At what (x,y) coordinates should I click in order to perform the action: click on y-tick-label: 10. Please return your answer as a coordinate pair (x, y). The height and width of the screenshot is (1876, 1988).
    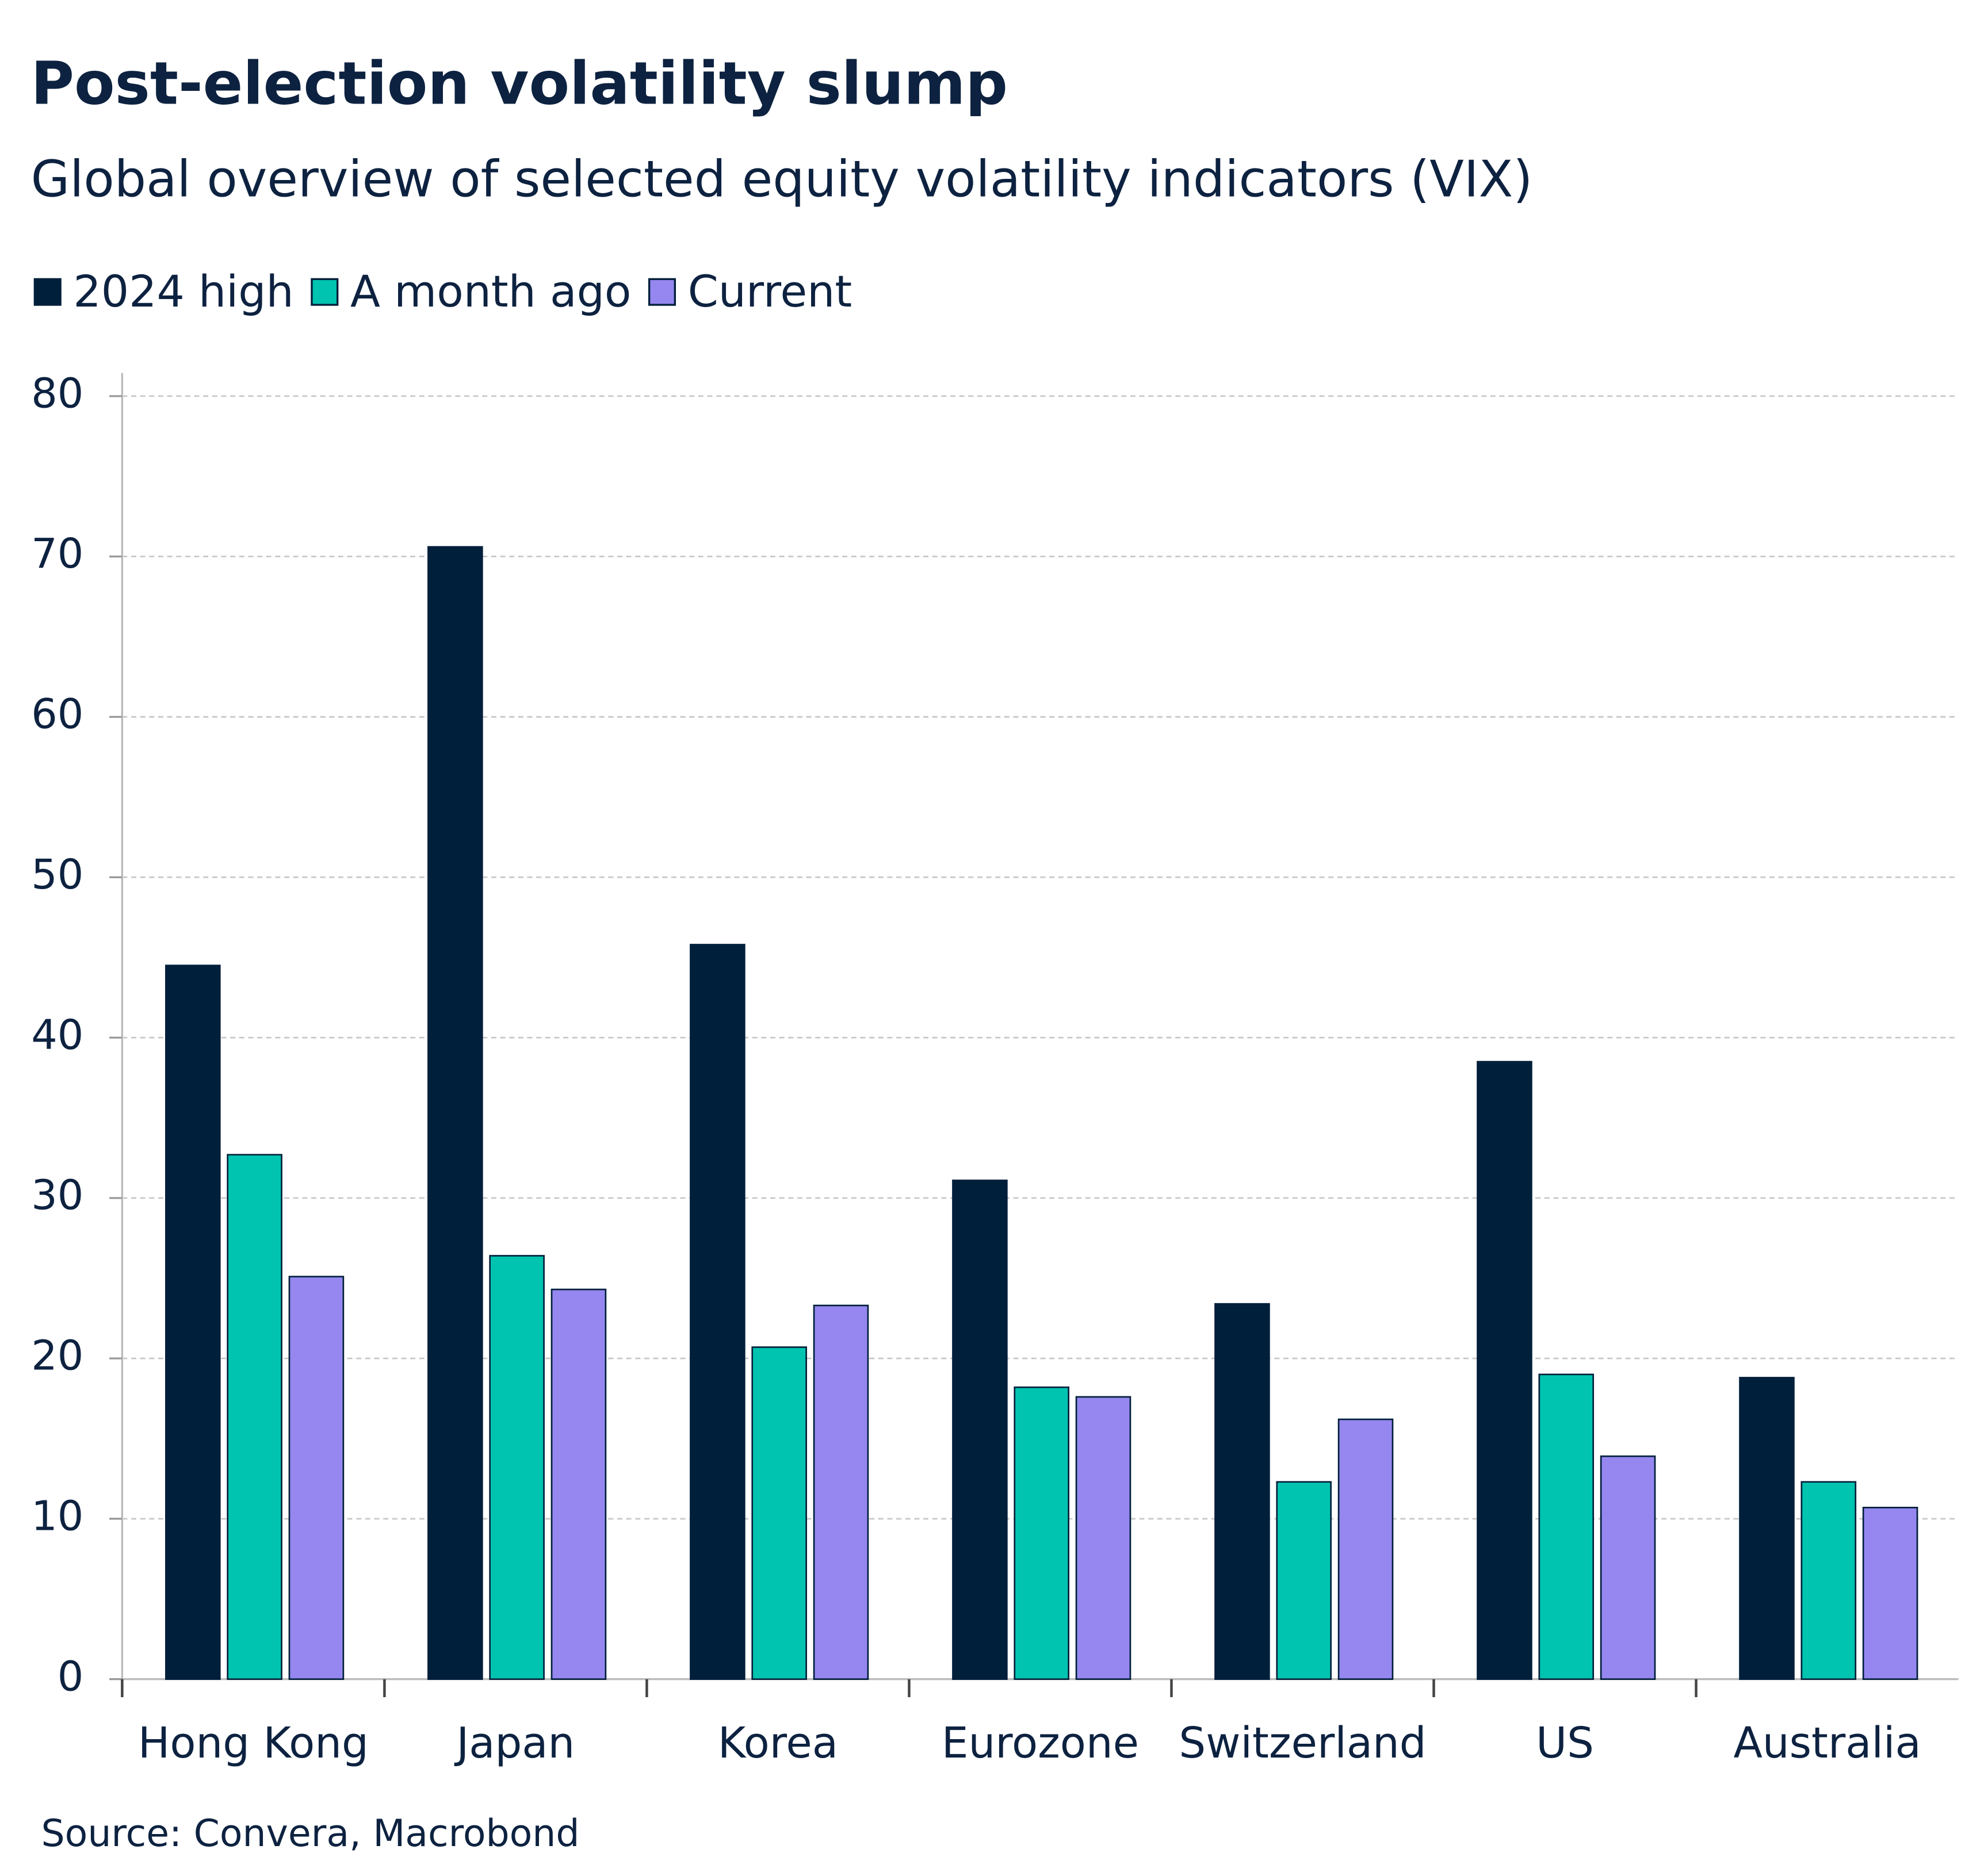
    Looking at the image, I should click on (57, 1516).